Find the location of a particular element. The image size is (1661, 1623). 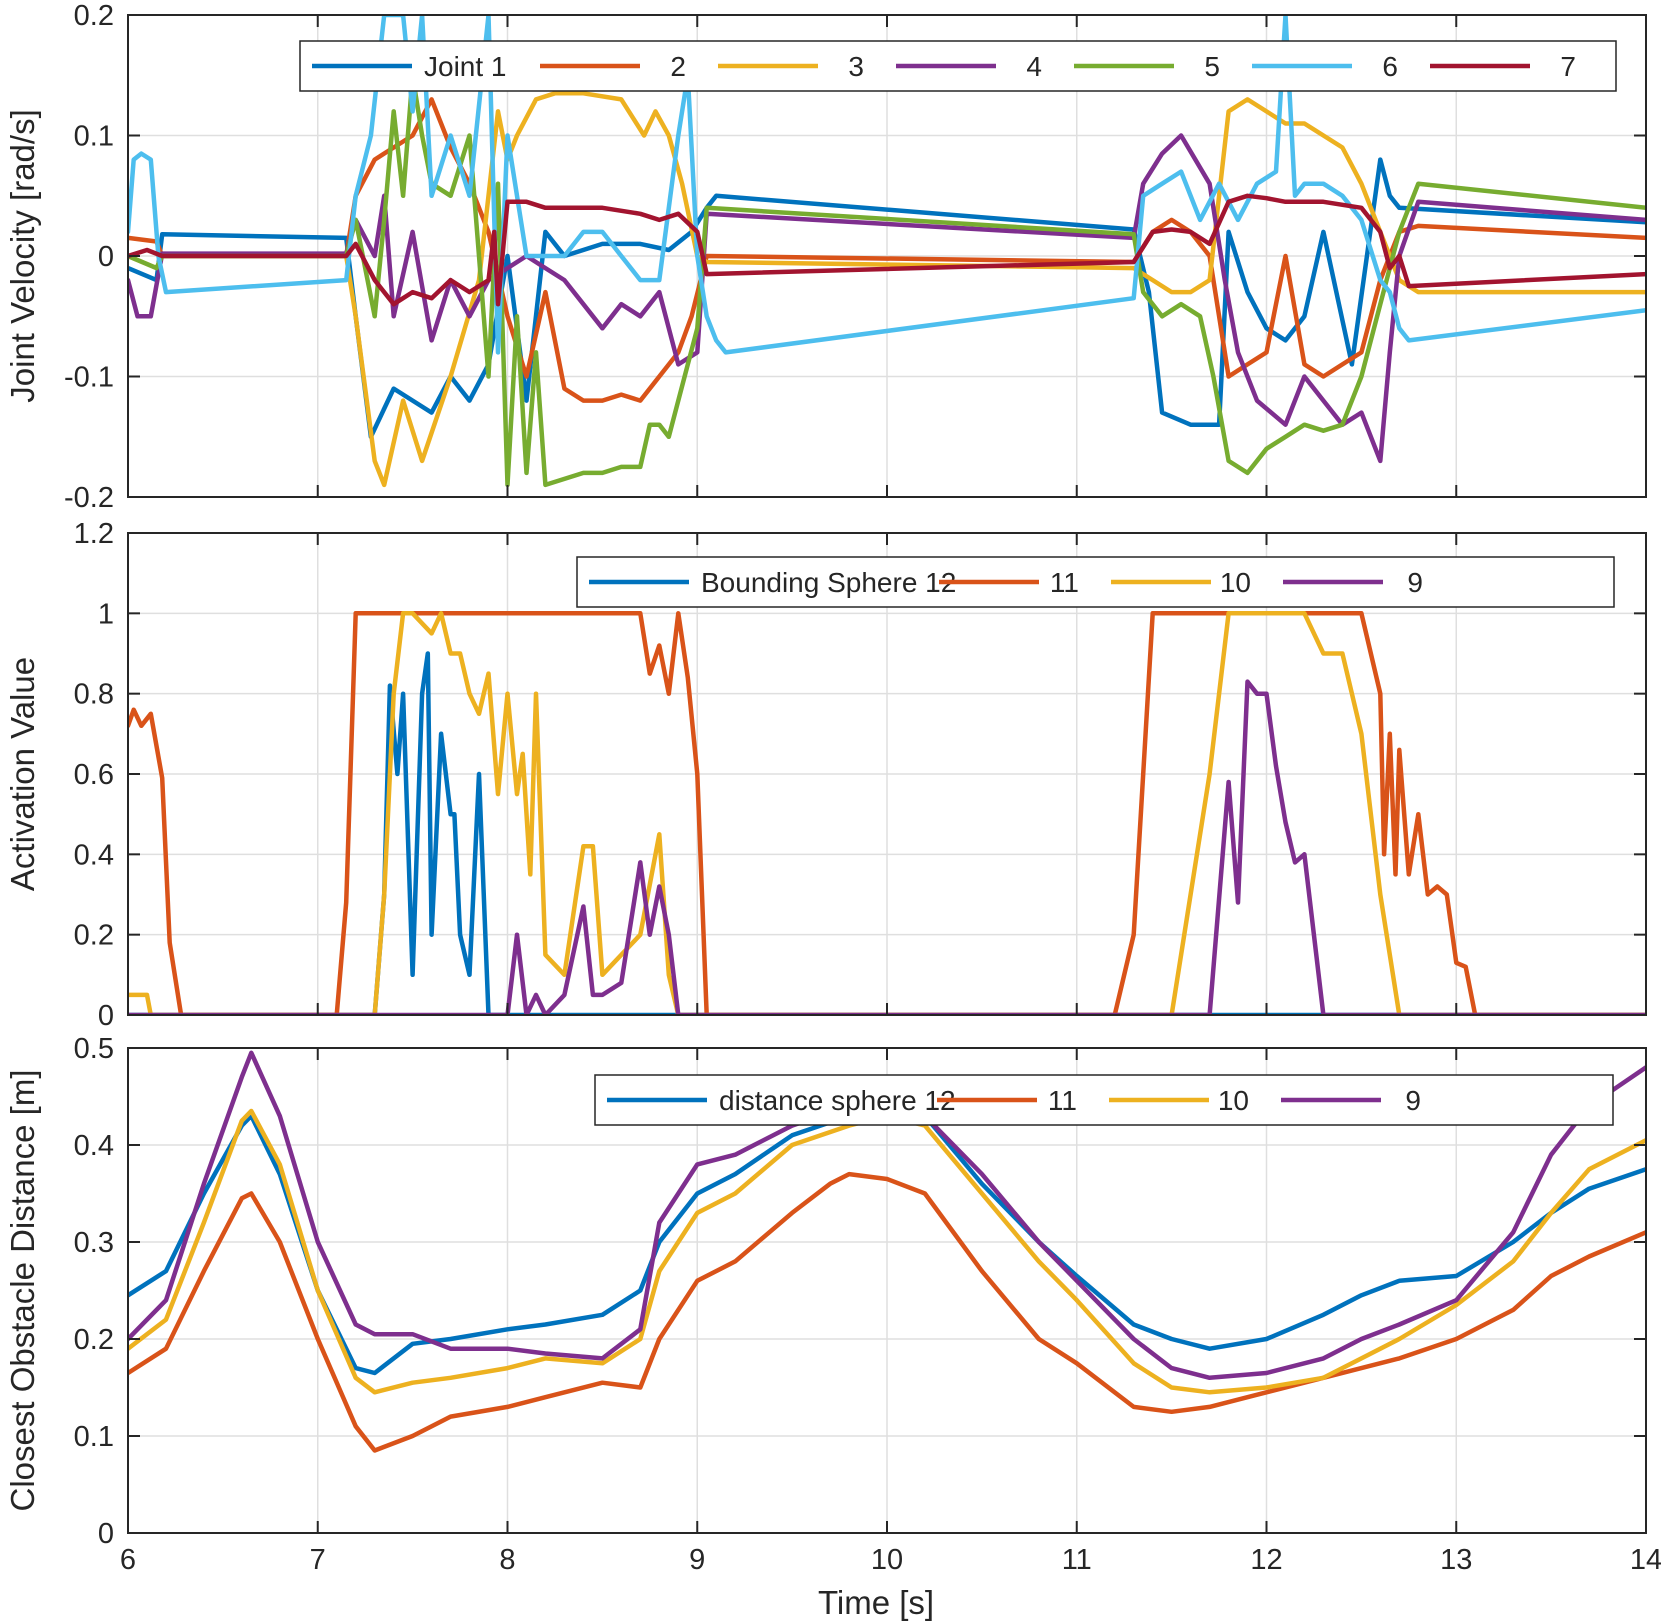

y-tick-label: -0.1 is located at coordinates (89, 378).